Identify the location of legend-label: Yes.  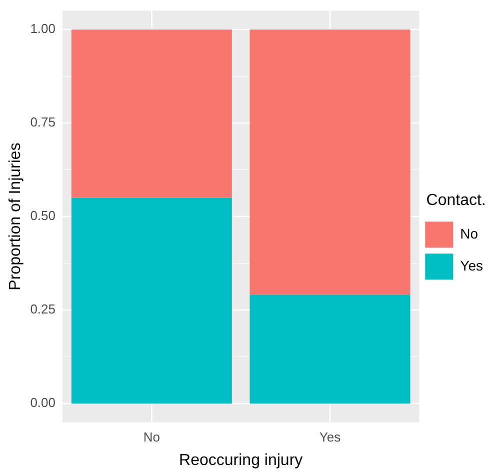
(472, 265).